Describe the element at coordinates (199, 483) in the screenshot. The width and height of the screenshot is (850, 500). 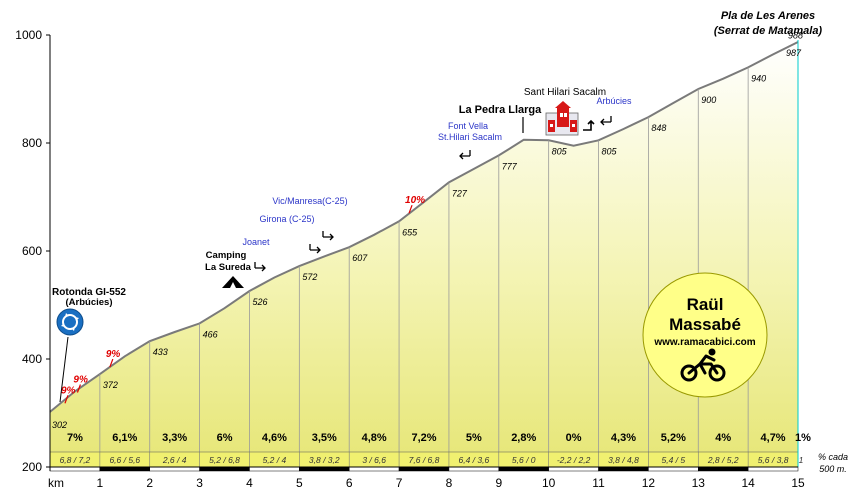
I see `x-tick-label: 3` at that location.